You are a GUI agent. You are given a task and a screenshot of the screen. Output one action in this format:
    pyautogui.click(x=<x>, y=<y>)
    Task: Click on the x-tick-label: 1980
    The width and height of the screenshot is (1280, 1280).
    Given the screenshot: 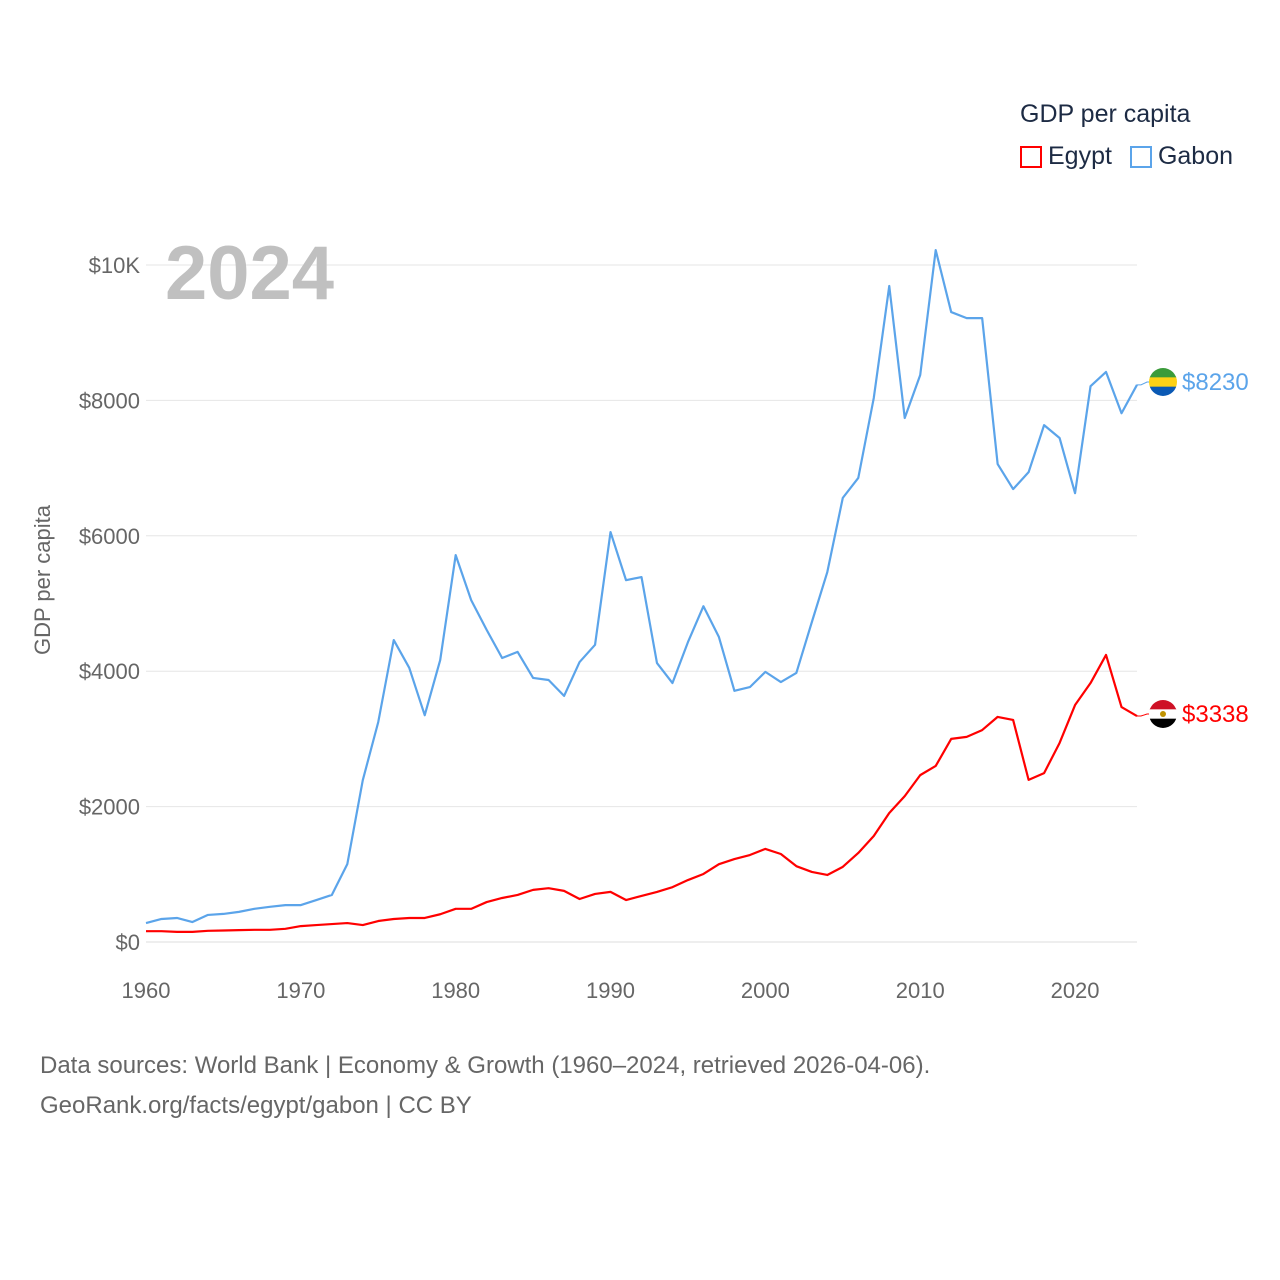 What is the action you would take?
    pyautogui.click(x=455, y=990)
    